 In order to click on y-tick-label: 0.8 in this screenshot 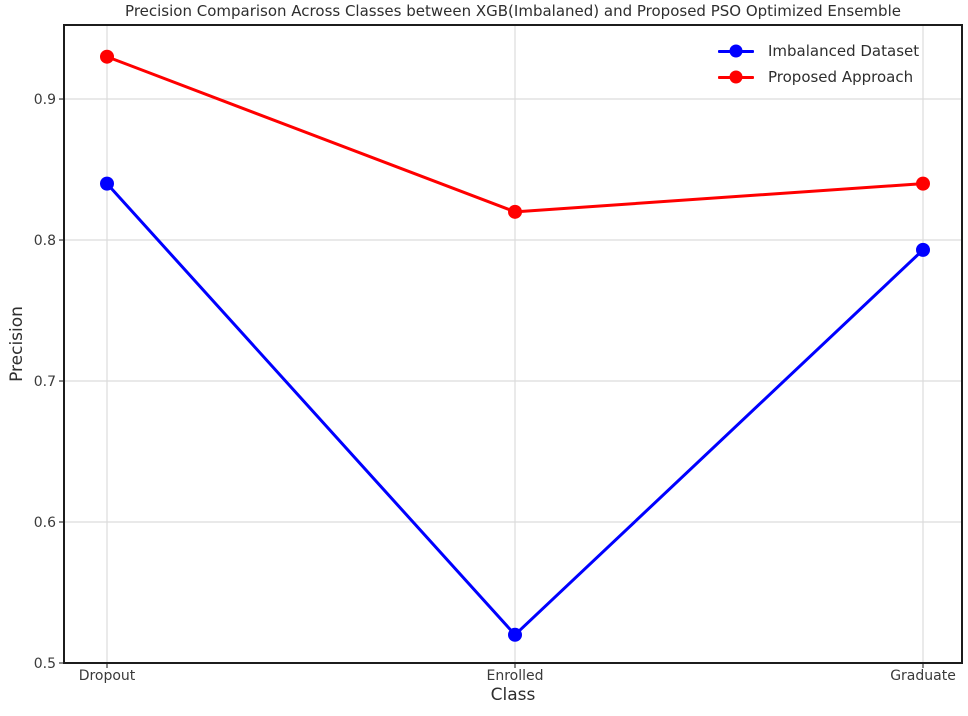, I will do `click(45, 241)`.